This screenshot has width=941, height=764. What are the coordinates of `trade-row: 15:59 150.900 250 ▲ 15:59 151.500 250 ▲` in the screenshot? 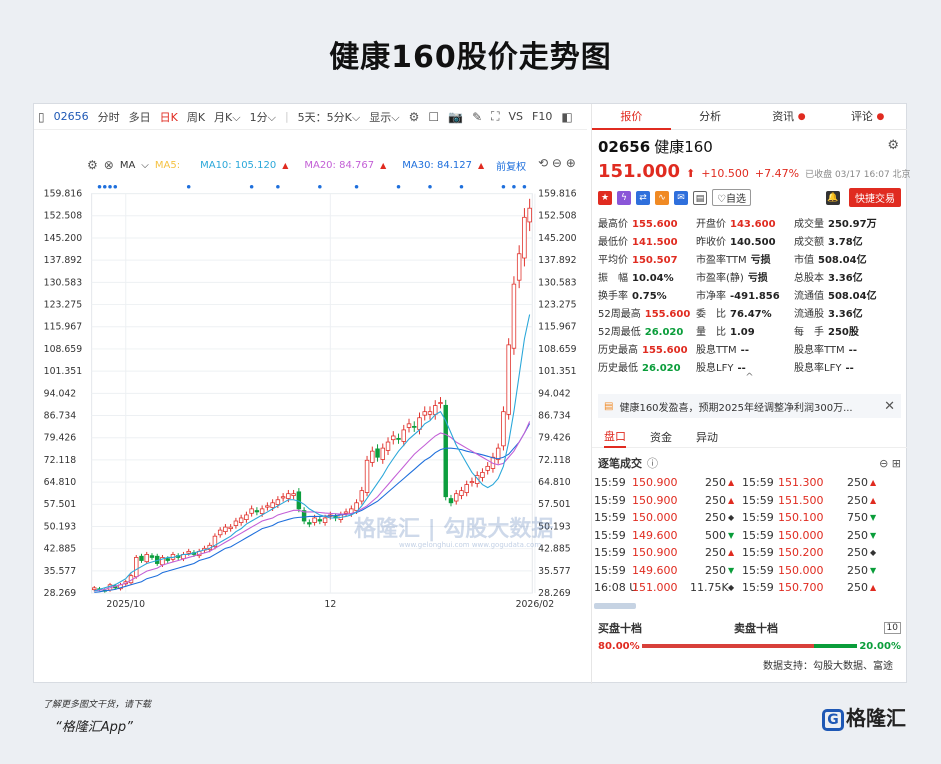 It's located at (749, 501).